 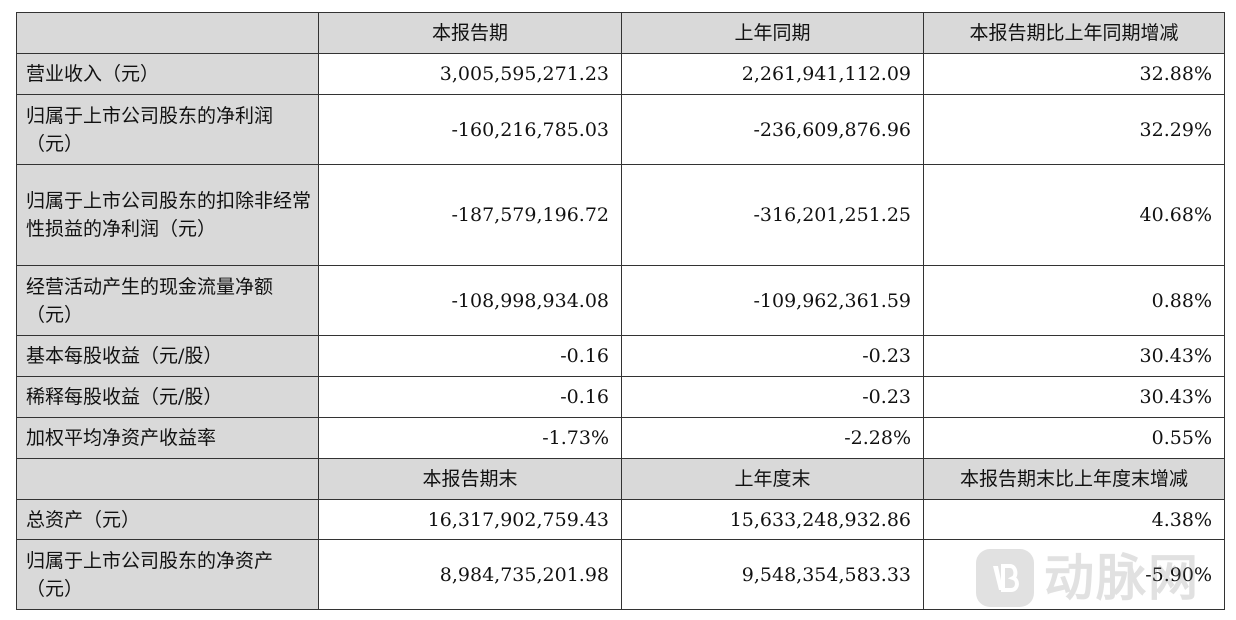 I want to click on change-value: 4.38%, so click(x=1074, y=519).